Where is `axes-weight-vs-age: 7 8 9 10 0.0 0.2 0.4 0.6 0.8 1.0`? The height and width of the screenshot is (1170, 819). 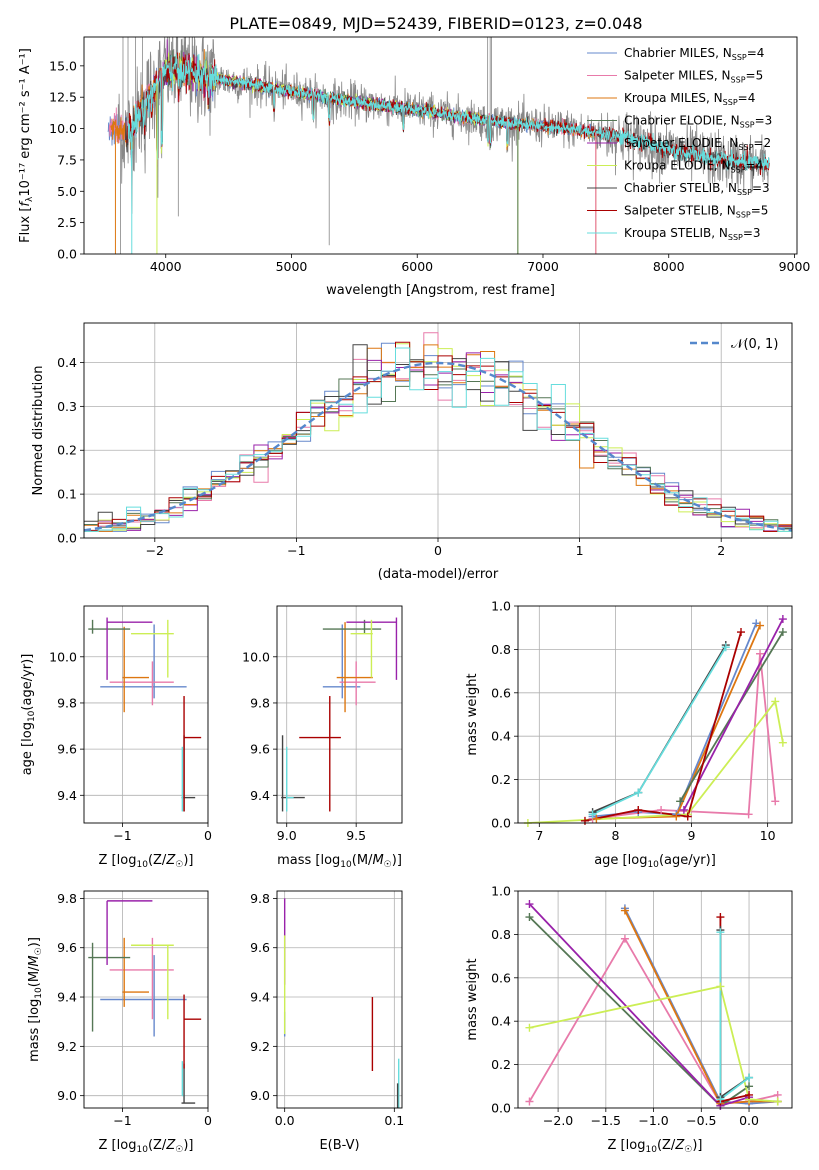 axes-weight-vs-age: 7 8 9 10 0.0 0.2 0.4 0.6 0.8 1.0 is located at coordinates (642, 721).